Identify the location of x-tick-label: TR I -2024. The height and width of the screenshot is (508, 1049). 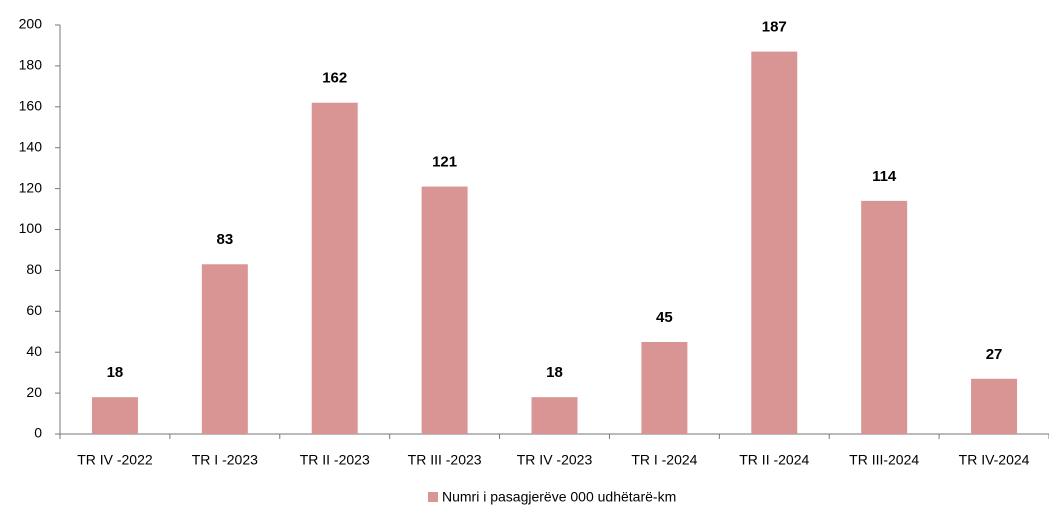
(664, 460).